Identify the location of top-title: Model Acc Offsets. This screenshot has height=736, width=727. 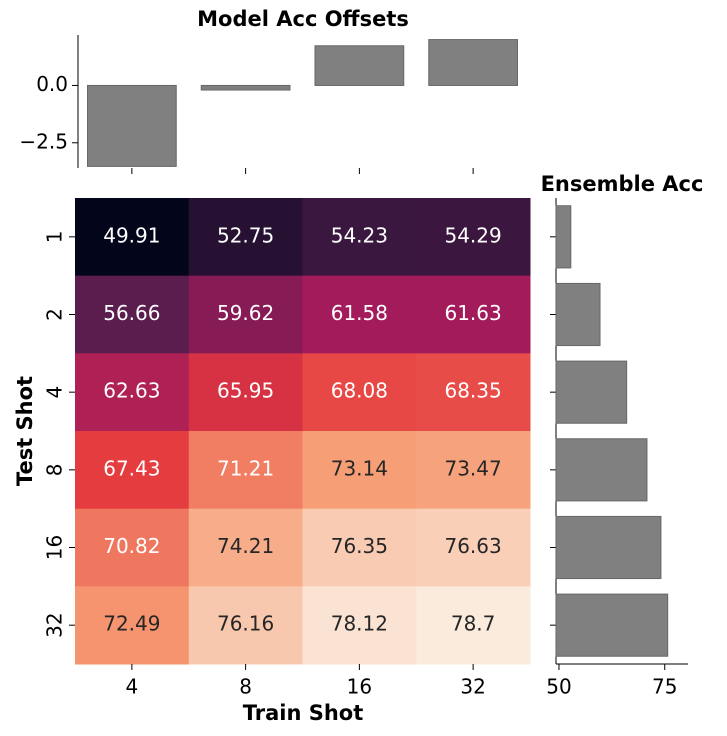
(303, 19).